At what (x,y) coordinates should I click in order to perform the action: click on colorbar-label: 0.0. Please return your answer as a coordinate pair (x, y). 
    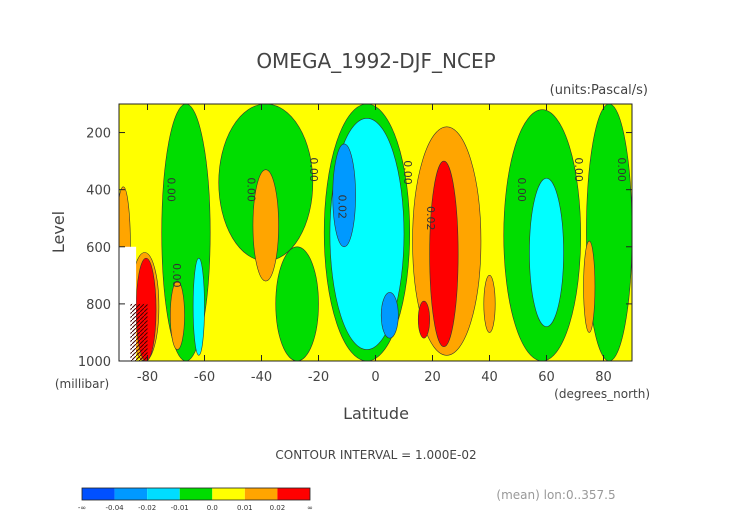
    Looking at the image, I should click on (212, 508).